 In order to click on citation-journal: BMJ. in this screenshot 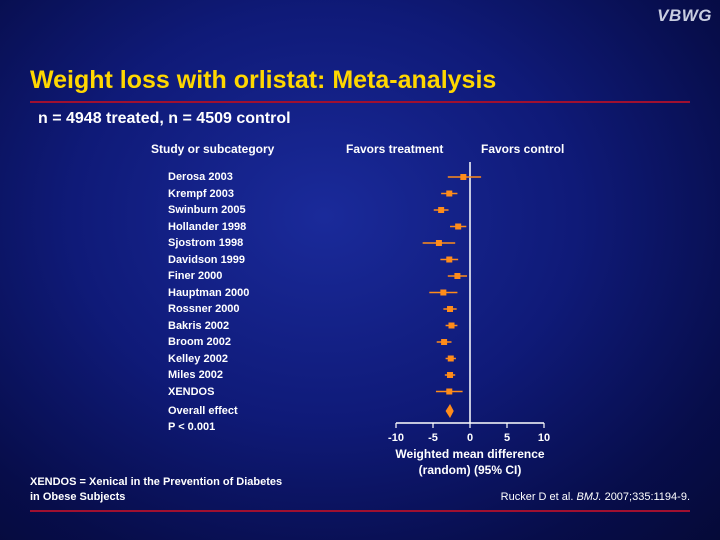, I will do `click(589, 497)`.